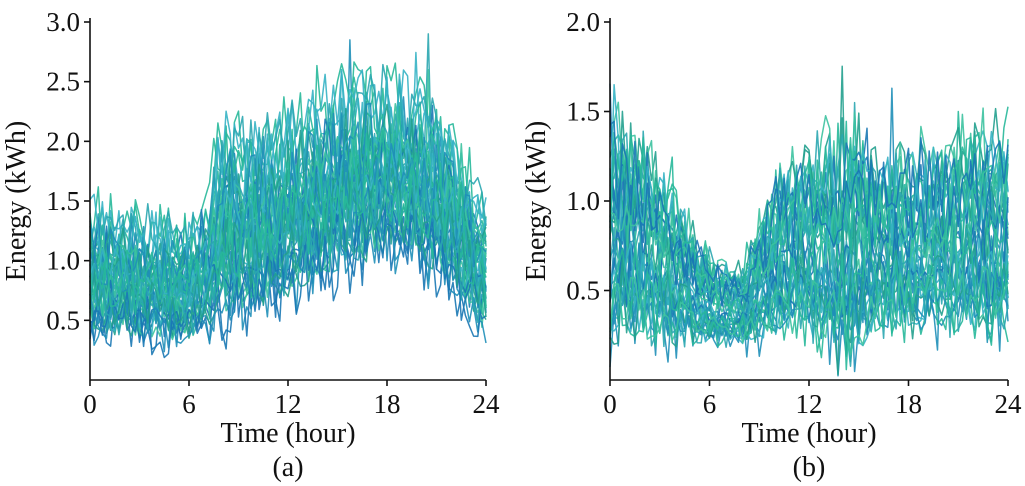 Image resolution: width=1025 pixels, height=486 pixels. What do you see at coordinates (808, 433) in the screenshot?
I see `x-axis-title-b: Time (hour)` at bounding box center [808, 433].